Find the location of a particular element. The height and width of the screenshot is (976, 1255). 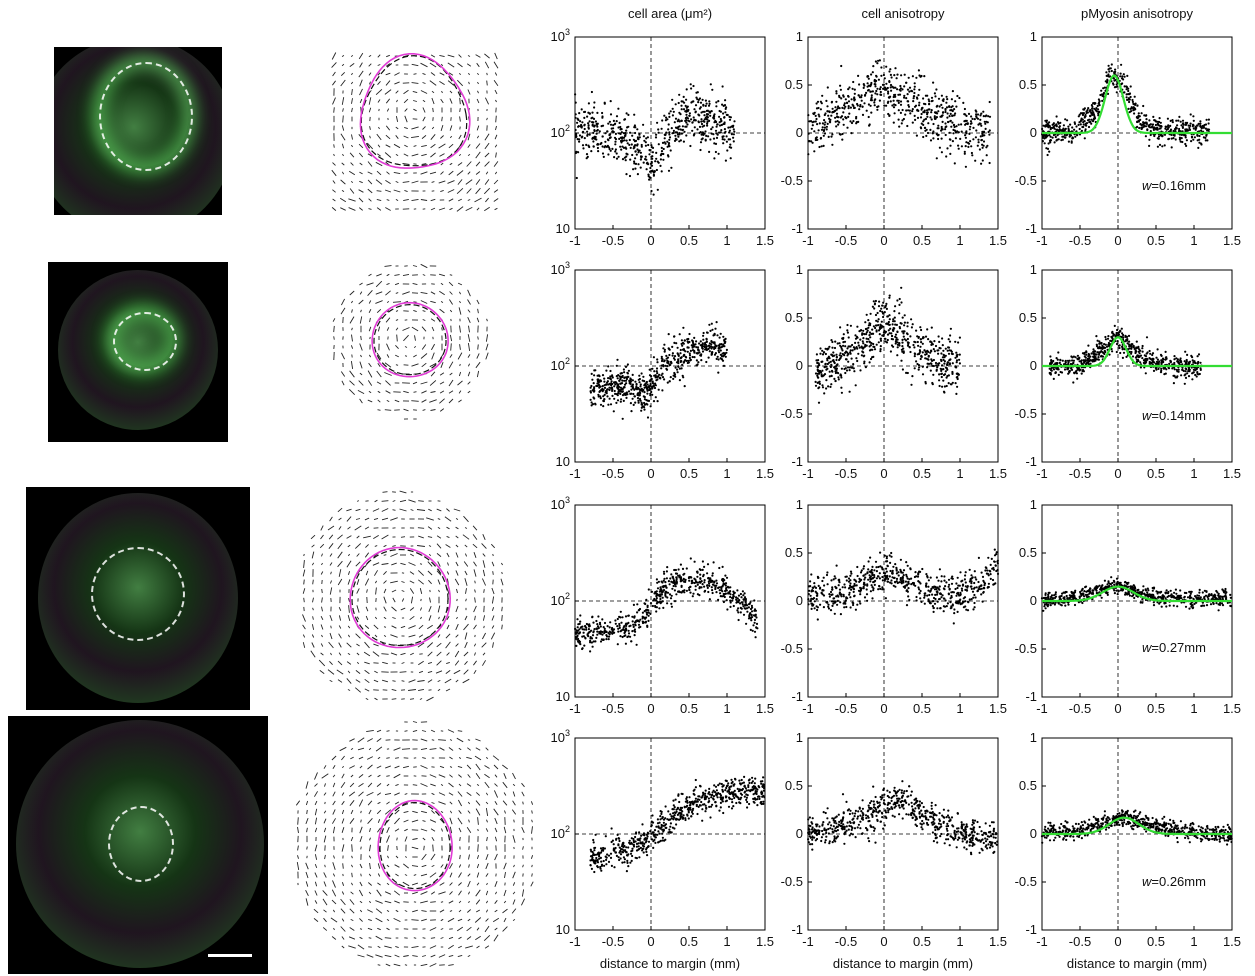

y-tick-label: -0.5 is located at coordinates (792, 413).